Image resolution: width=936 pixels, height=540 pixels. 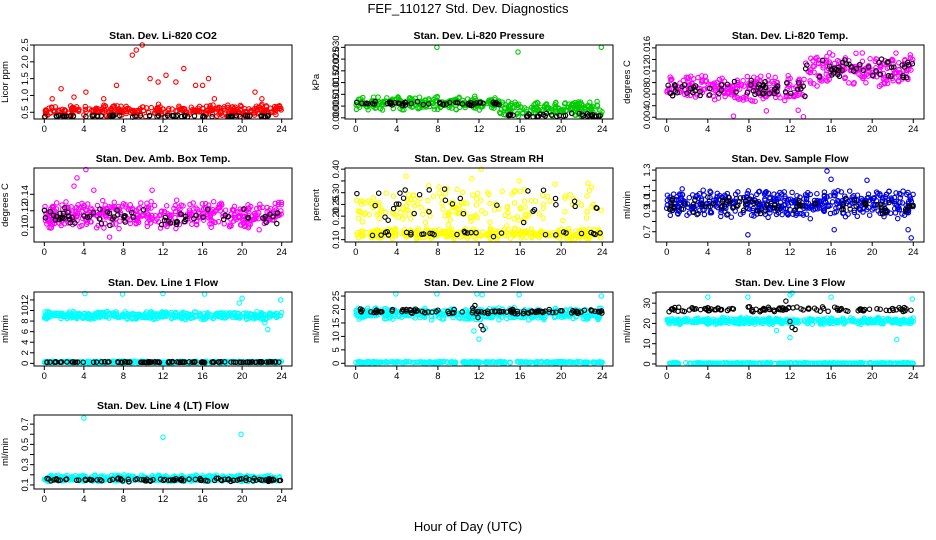 What do you see at coordinates (336, 83) in the screenshot?
I see `y-tick-label: 0.015` at bounding box center [336, 83].